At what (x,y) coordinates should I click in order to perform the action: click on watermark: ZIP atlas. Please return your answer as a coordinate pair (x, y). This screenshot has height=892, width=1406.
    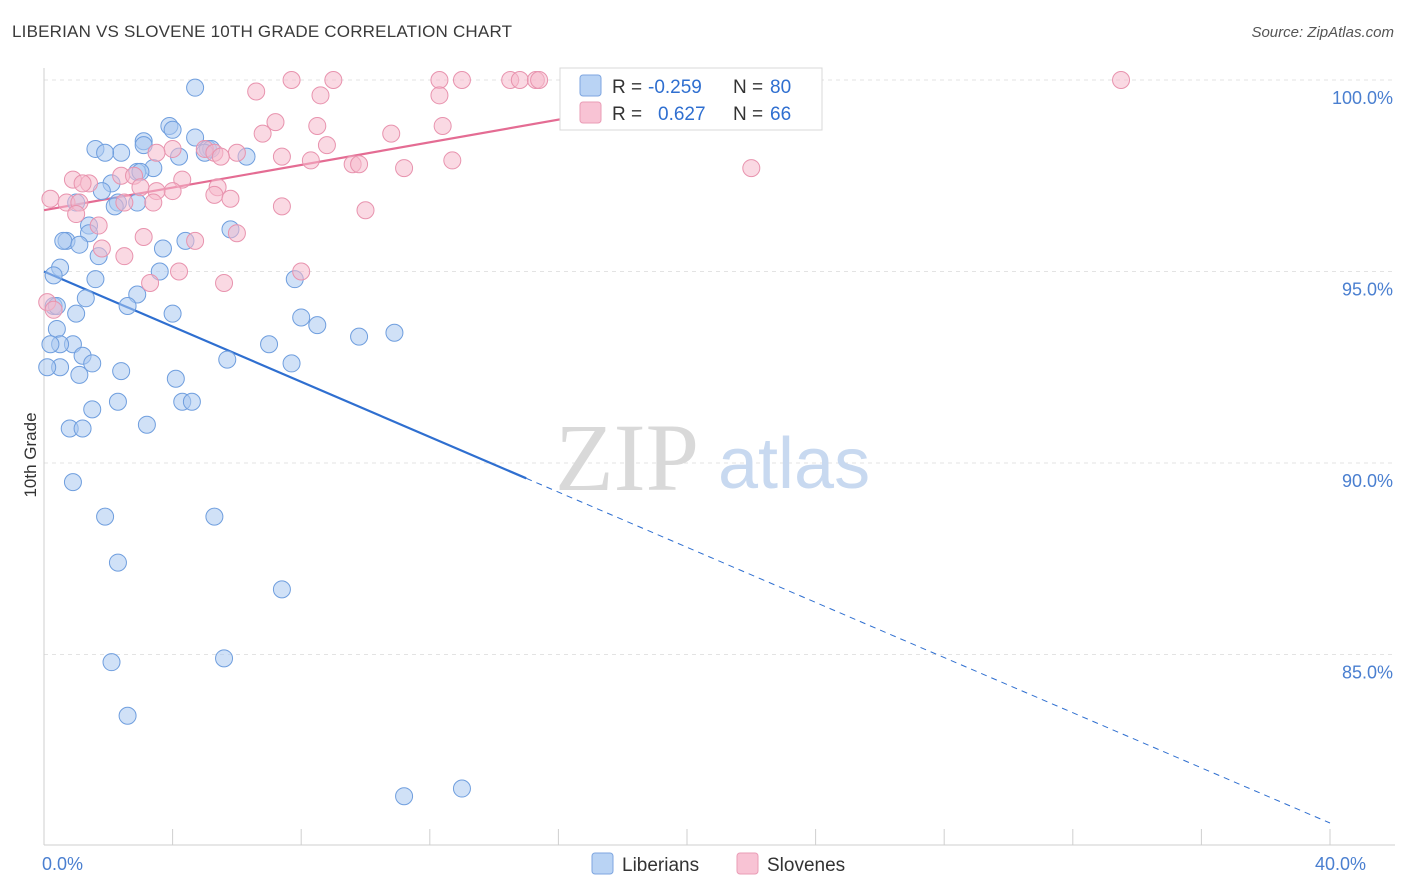
    Looking at the image, I should click on (712, 457).